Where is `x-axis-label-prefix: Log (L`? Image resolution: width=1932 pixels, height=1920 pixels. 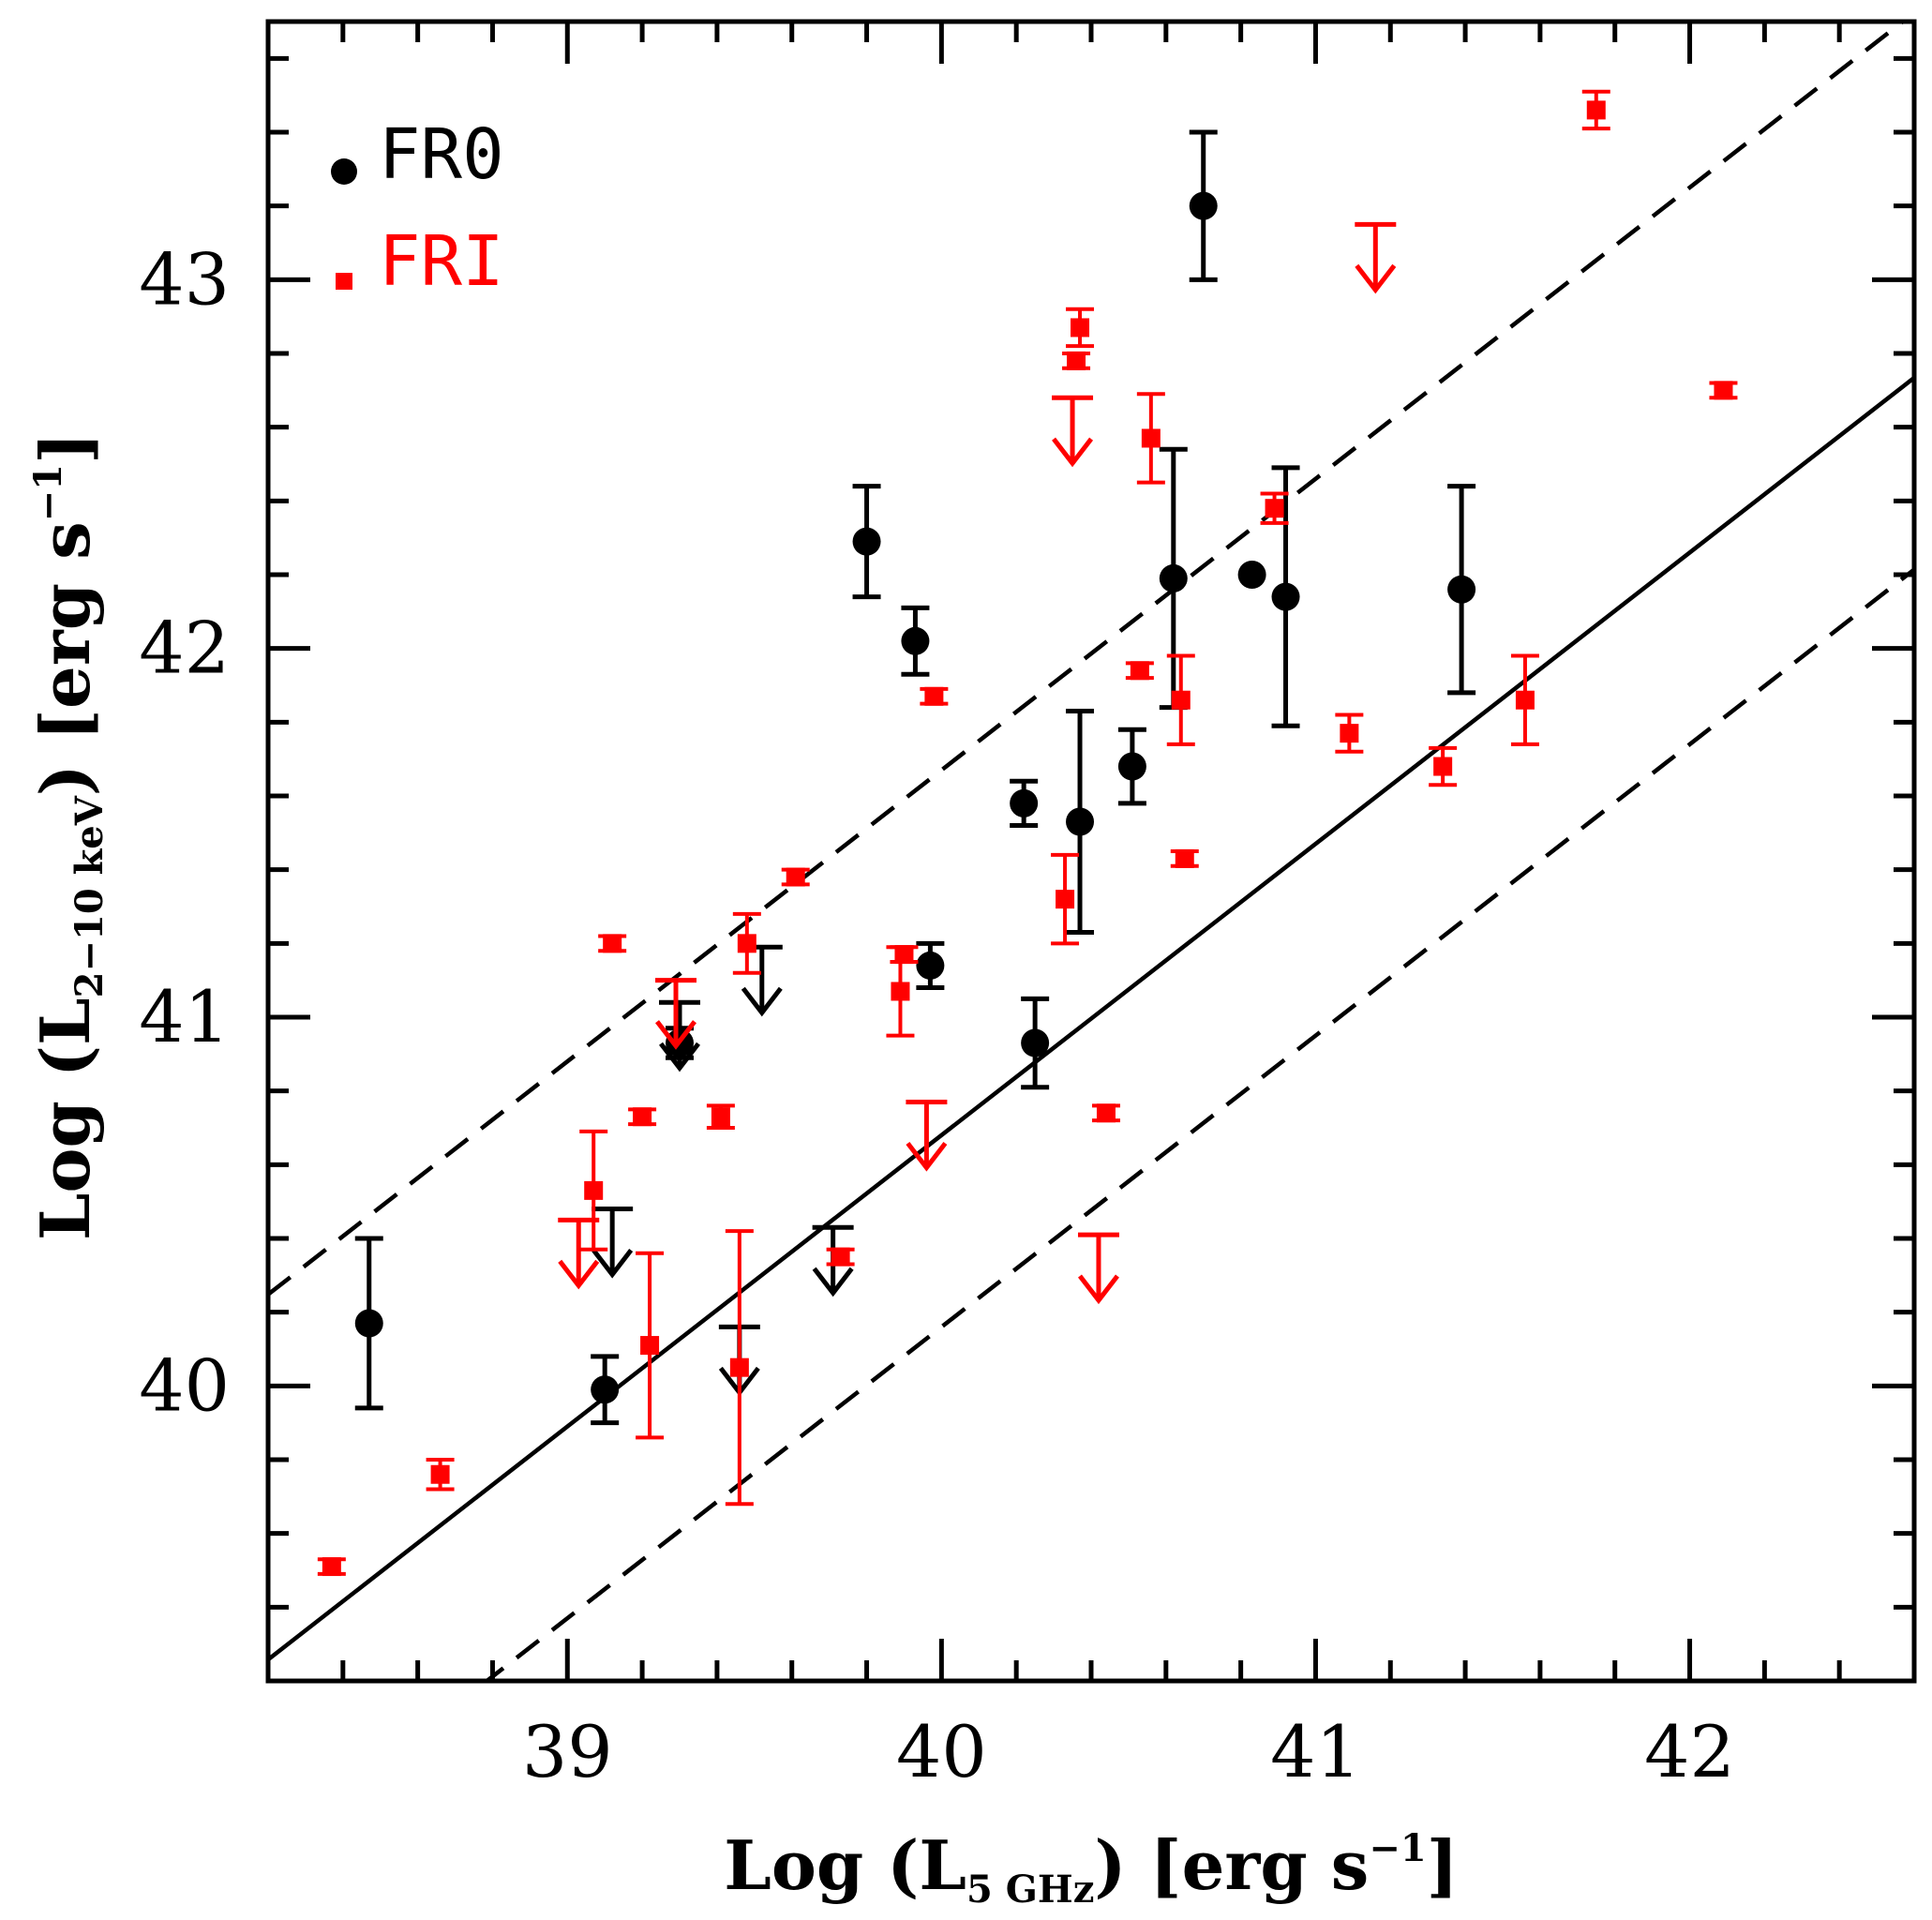
x-axis-label-prefix: Log (L is located at coordinates (845, 1865).